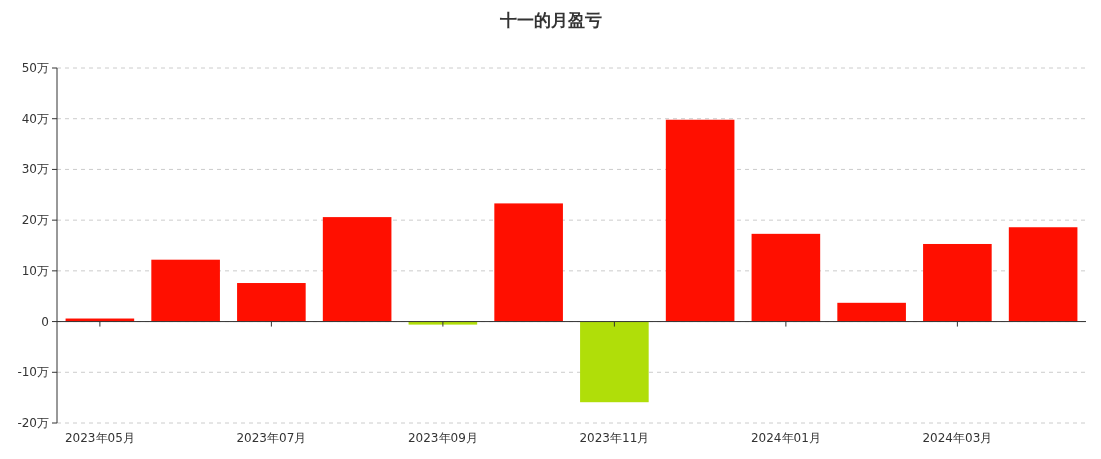  What do you see at coordinates (957, 438) in the screenshot?
I see `x-tick-label: 2024年03月` at bounding box center [957, 438].